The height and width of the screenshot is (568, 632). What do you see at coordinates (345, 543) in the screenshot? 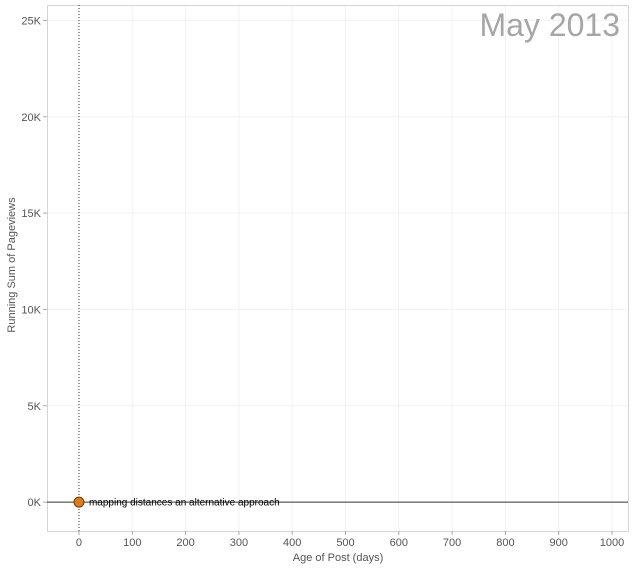
I see `x-tick-label: 500` at bounding box center [345, 543].